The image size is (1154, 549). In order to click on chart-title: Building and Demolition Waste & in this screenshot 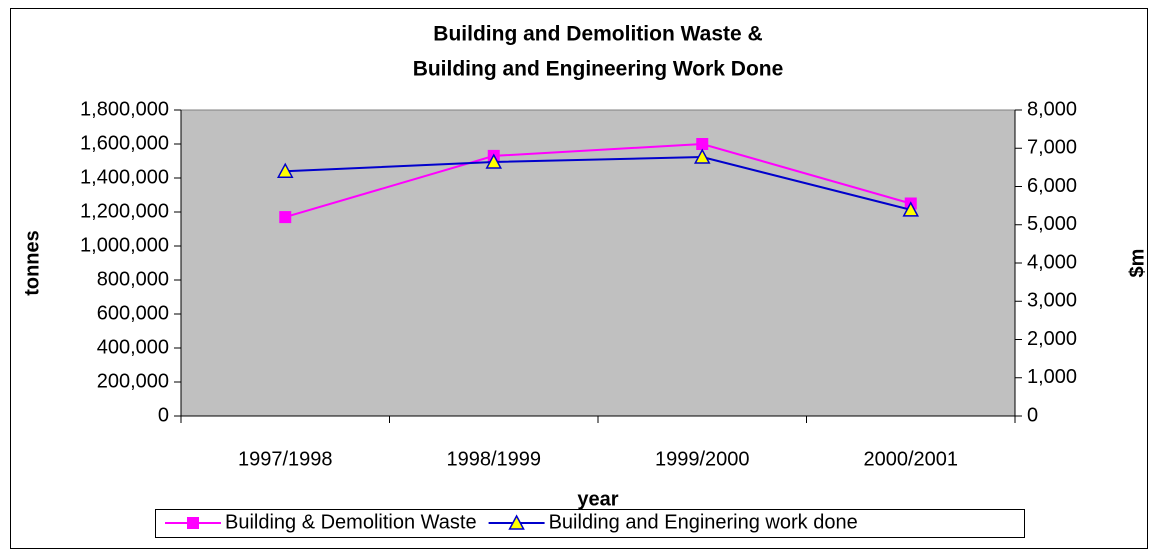, I will do `click(597, 34)`.